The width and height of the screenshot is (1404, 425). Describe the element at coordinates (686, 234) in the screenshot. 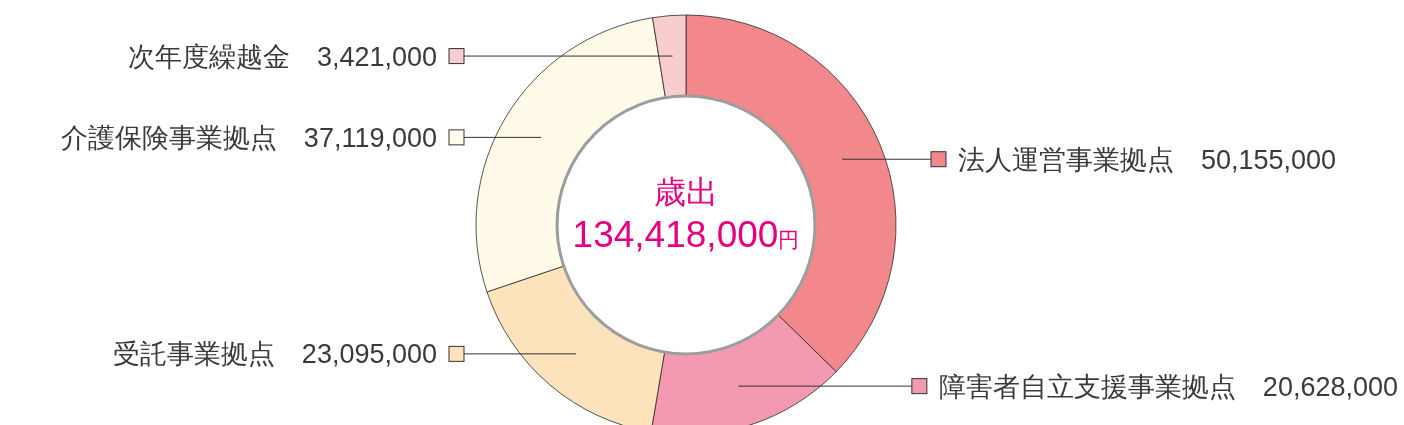

I see `text: 134,418,000円` at that location.